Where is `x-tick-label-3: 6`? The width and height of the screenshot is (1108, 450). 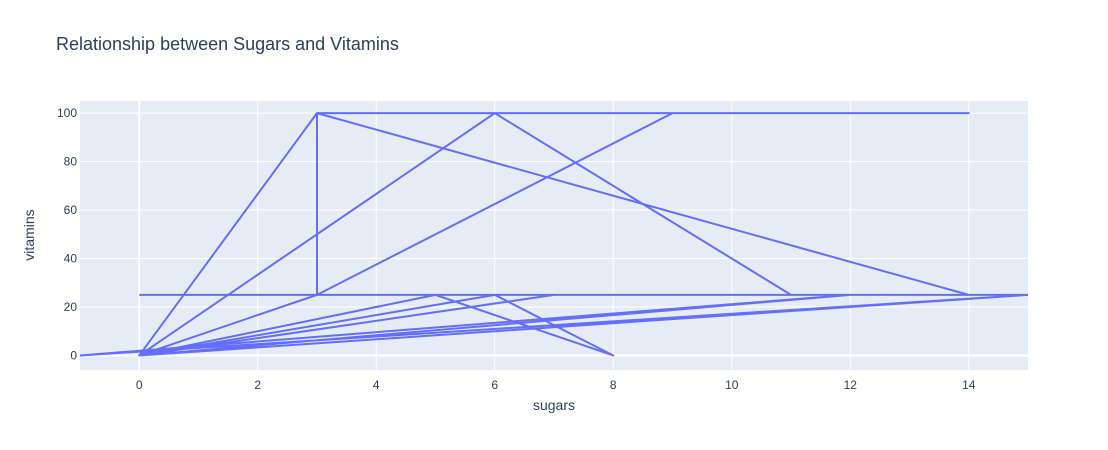 x-tick-label-3: 6 is located at coordinates (494, 385).